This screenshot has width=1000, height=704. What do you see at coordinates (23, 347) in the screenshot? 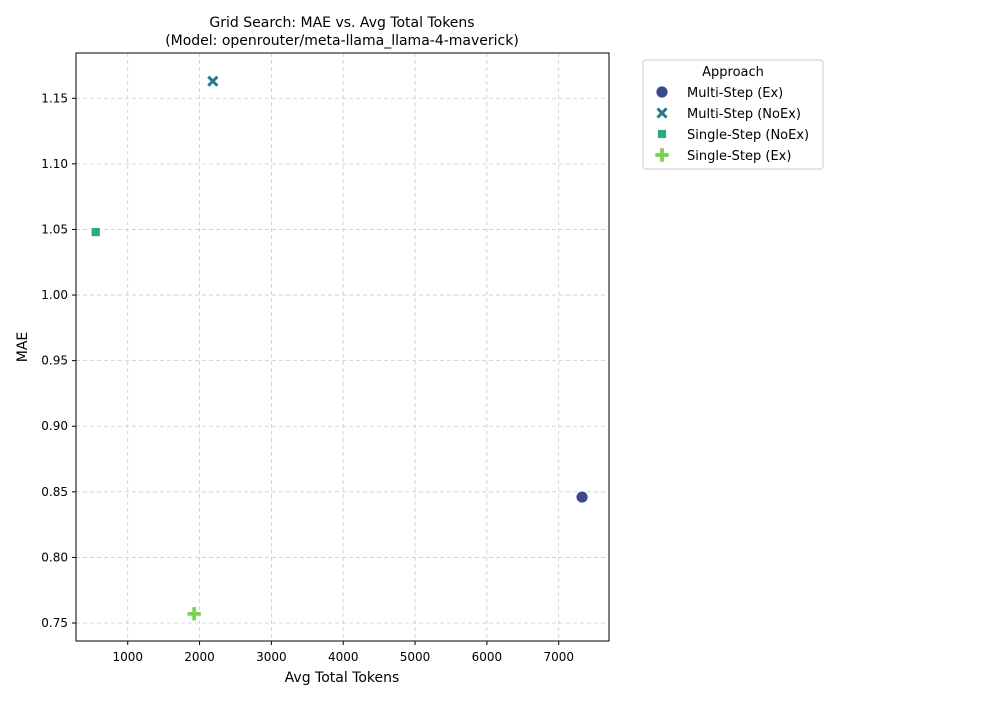
I see `y-axis-label: MAE` at bounding box center [23, 347].